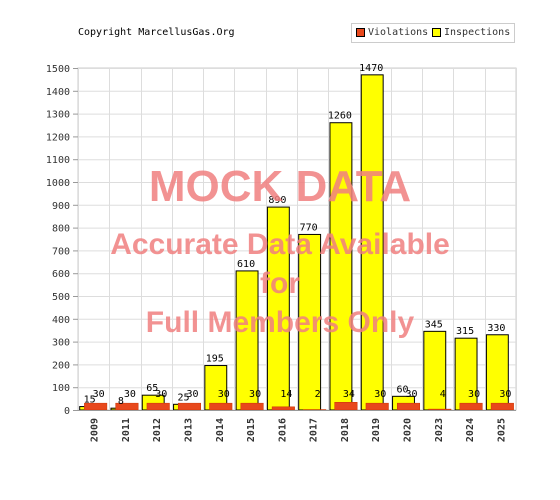 The image size is (560, 500). What do you see at coordinates (61, 206) in the screenshot?
I see `y-tick-label: 900` at bounding box center [61, 206].